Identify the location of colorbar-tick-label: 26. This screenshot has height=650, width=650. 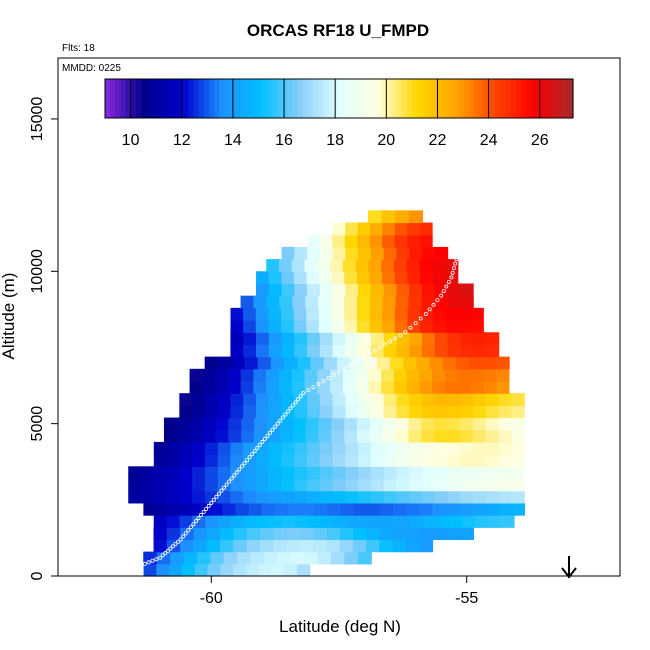
(540, 140).